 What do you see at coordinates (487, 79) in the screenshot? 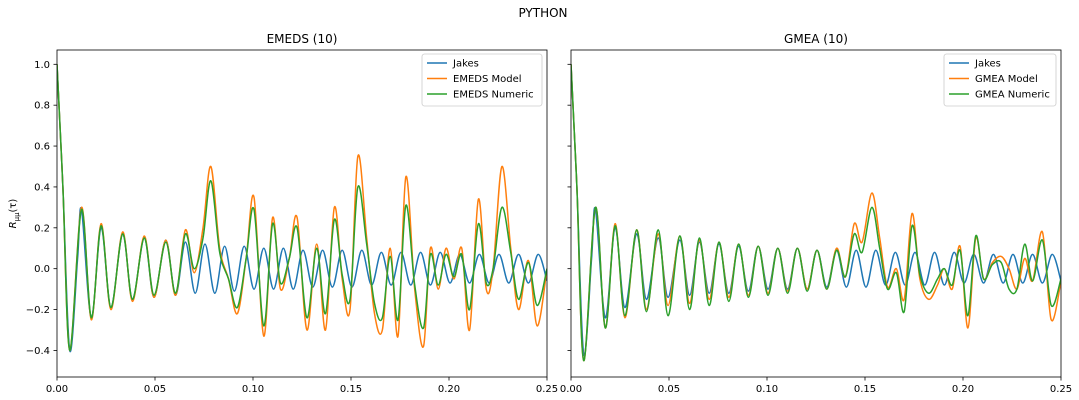
I see `legend-label: EMEDS Model` at bounding box center [487, 79].